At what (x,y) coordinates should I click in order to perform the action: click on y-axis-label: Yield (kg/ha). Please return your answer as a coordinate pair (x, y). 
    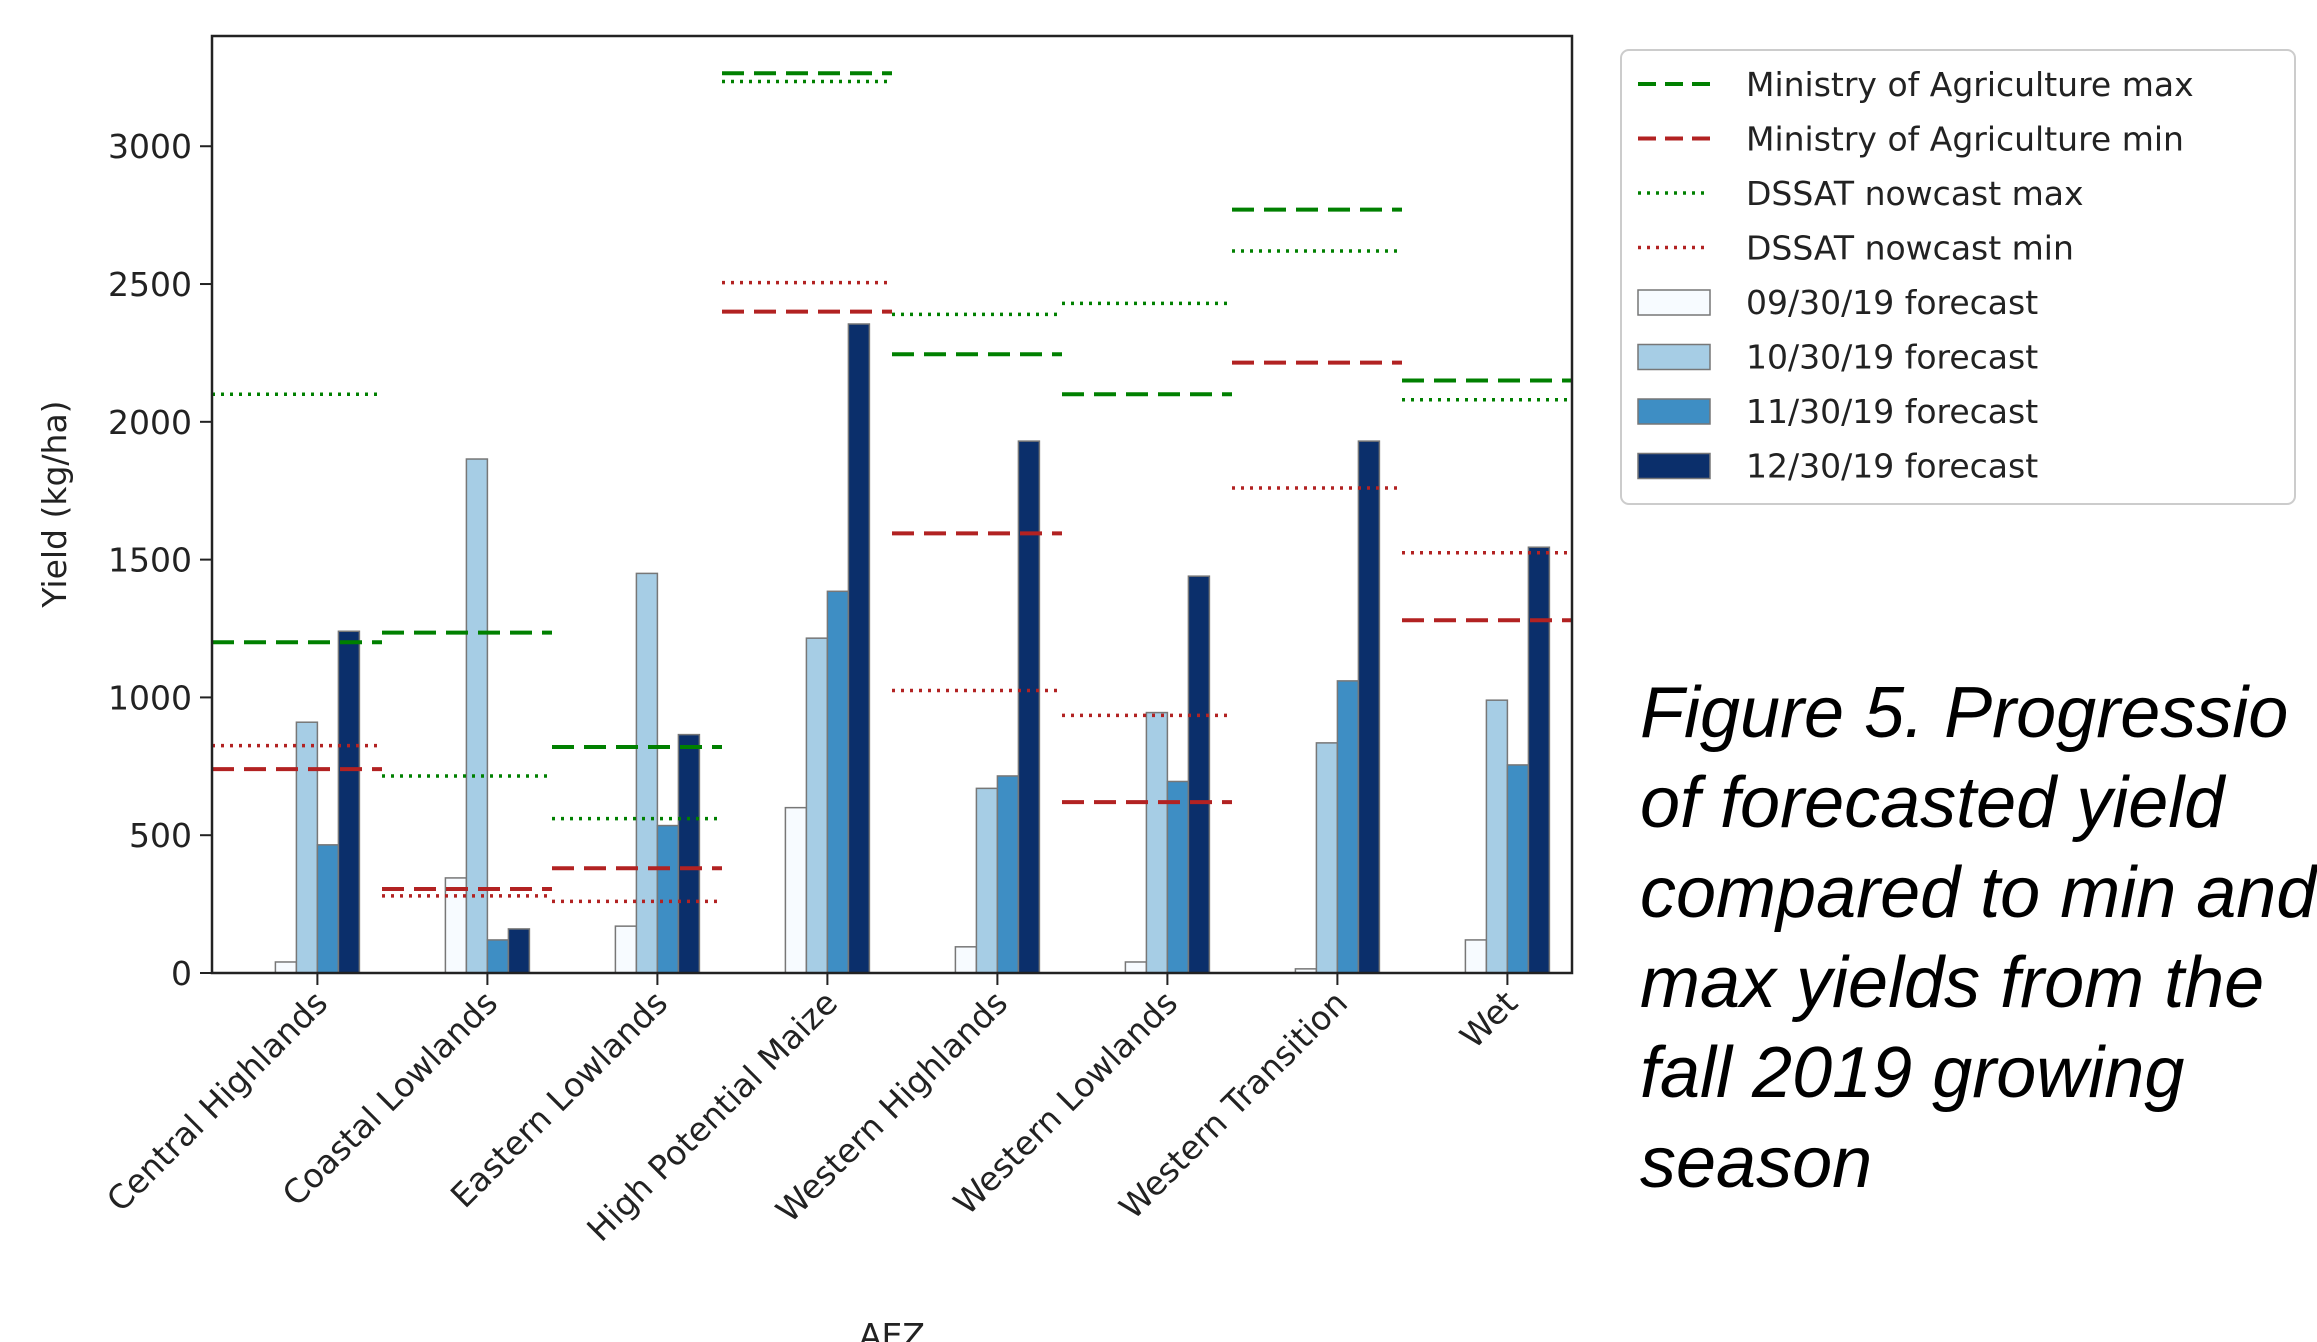
    Looking at the image, I should click on (54, 504).